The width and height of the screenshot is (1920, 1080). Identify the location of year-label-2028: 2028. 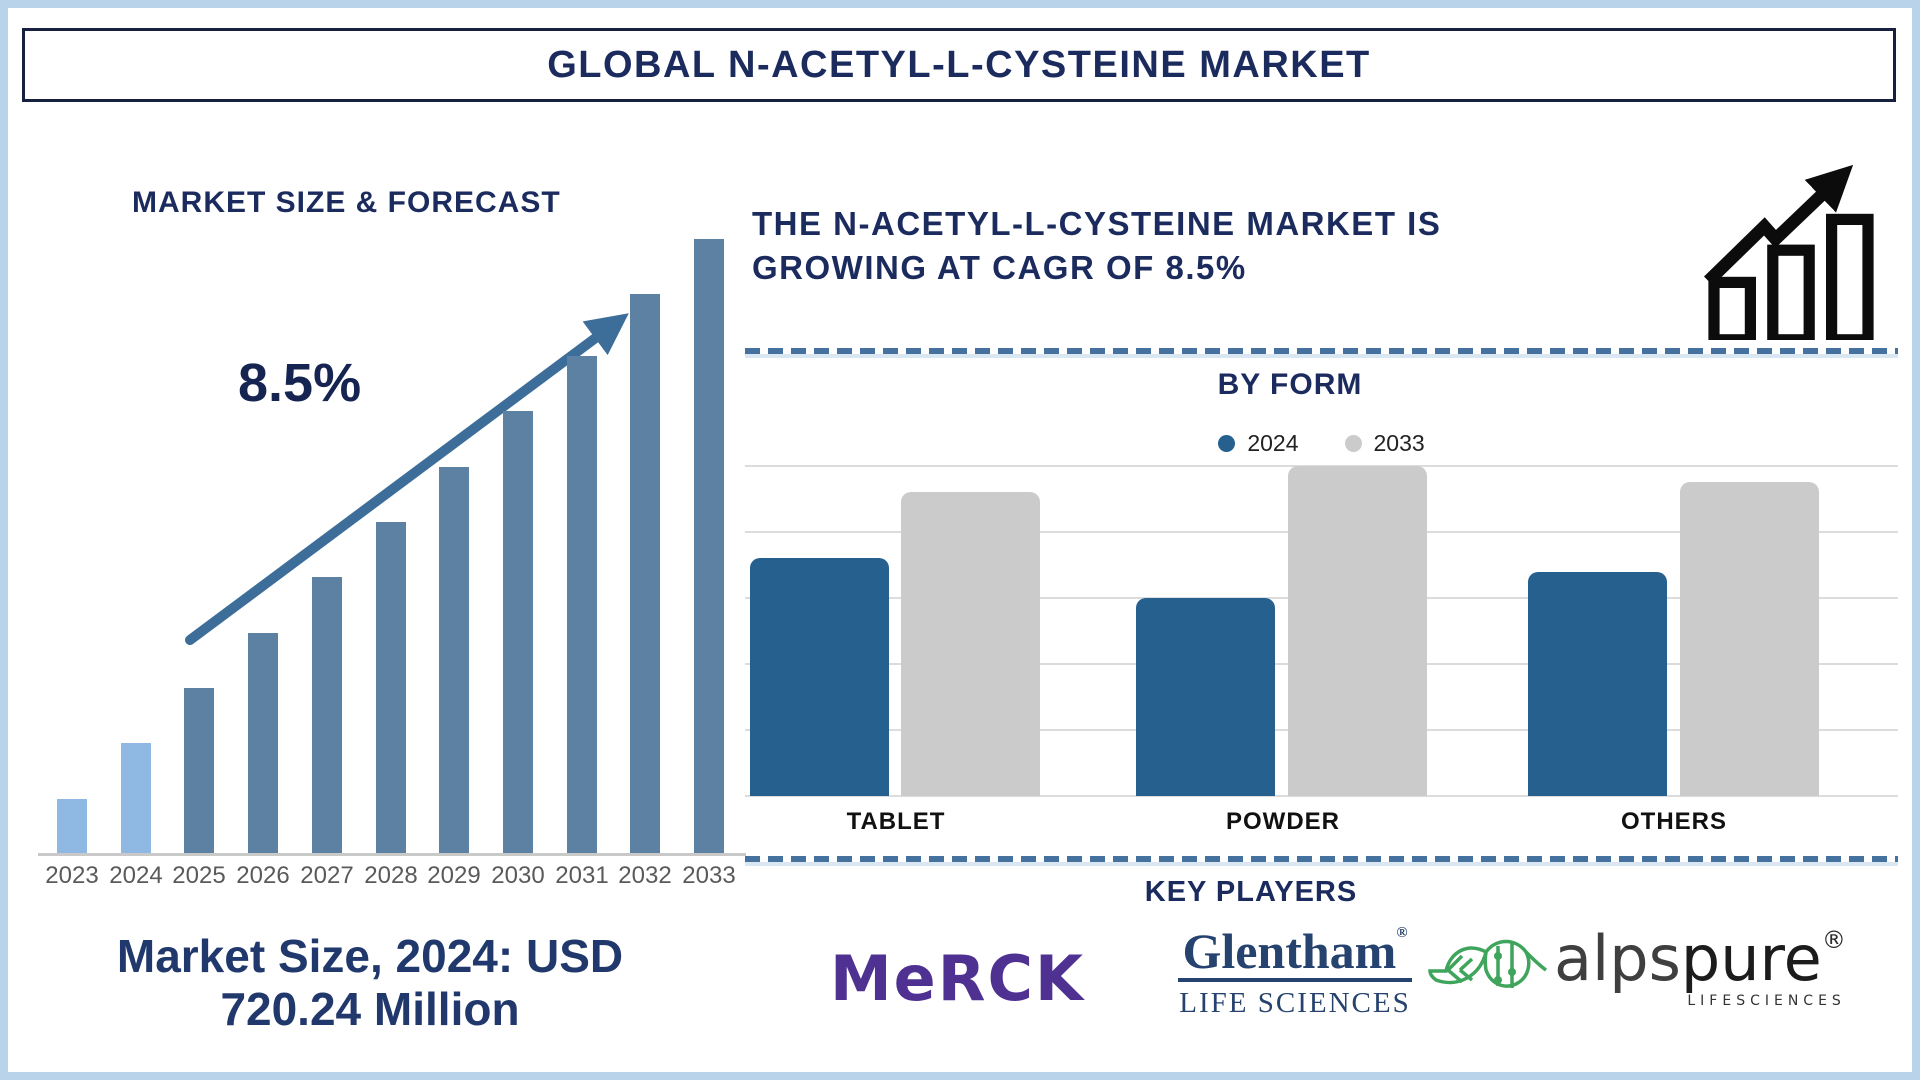
(391, 875).